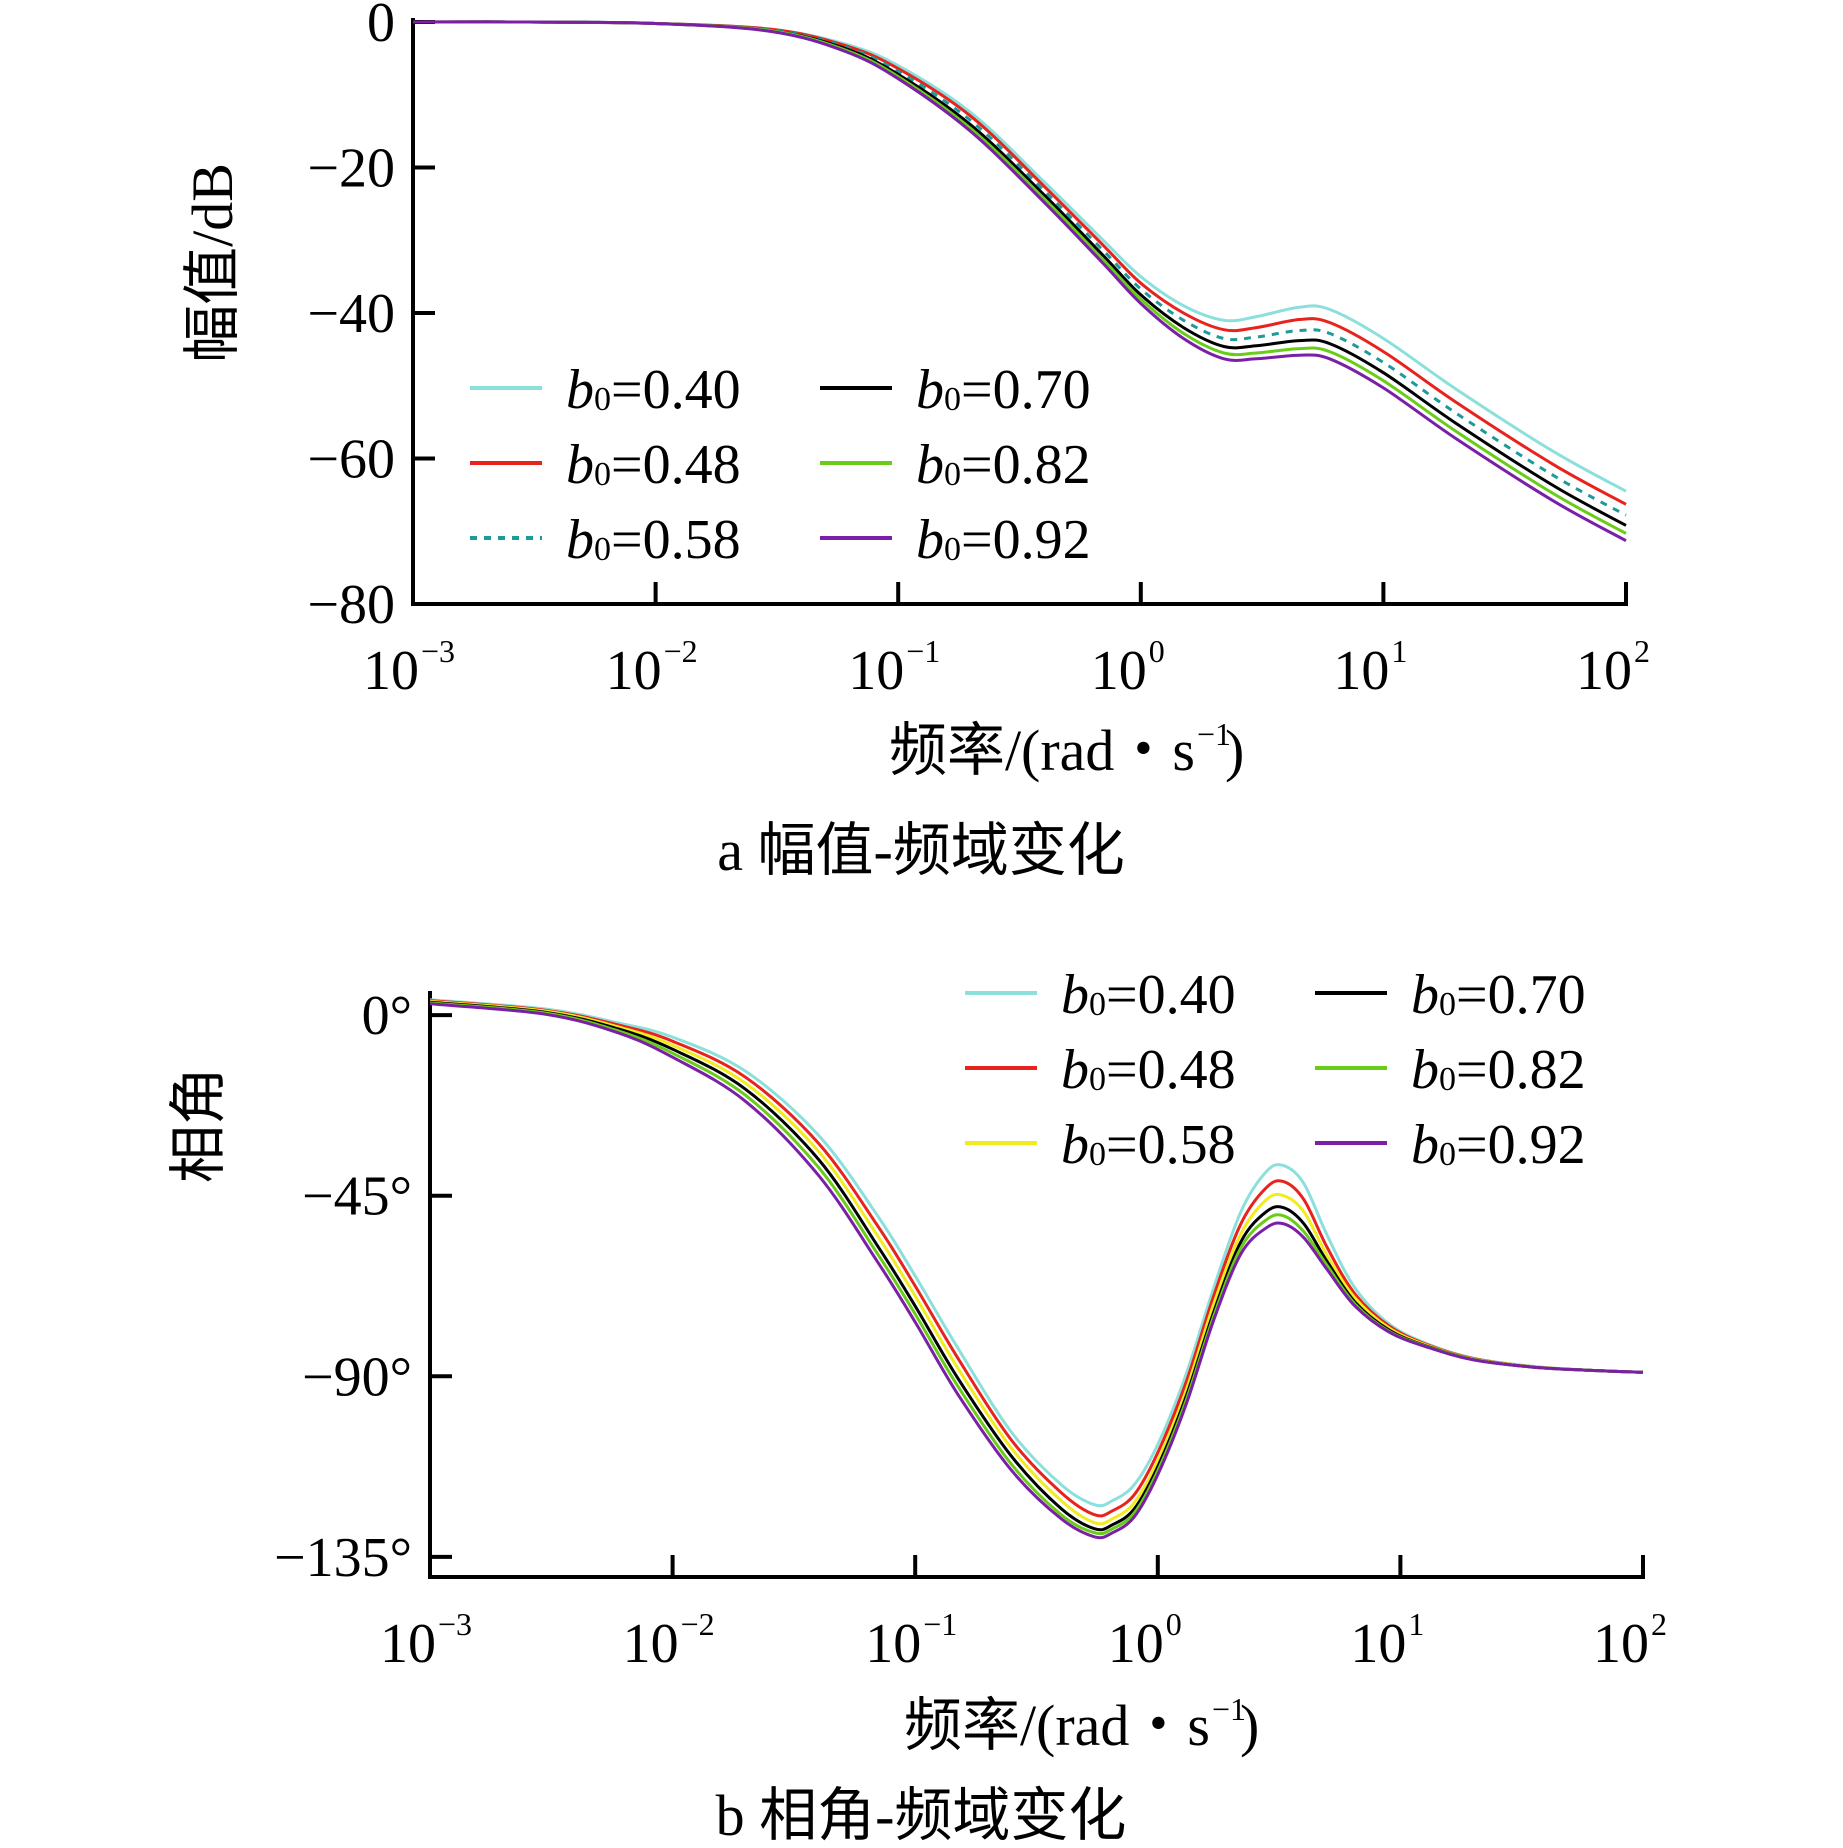 The width and height of the screenshot is (1843, 1848). I want to click on phase-x-axis-title-sup: −1, so click(1229, 1709).